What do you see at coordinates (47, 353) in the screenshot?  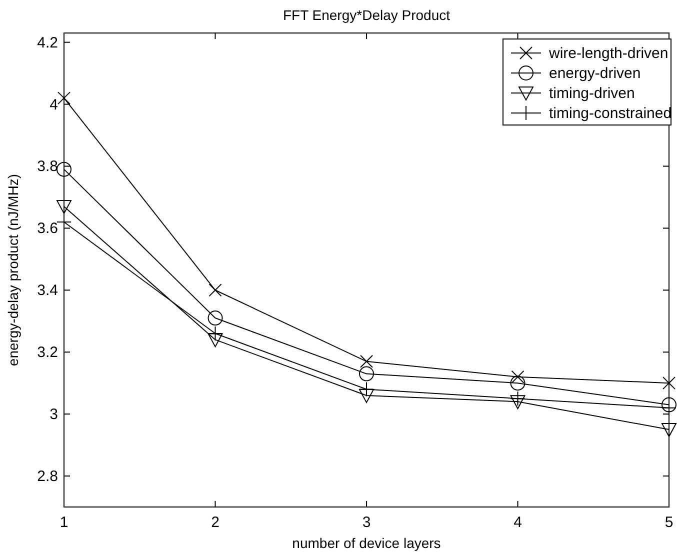 I see `y-tick-label: 3.2` at bounding box center [47, 353].